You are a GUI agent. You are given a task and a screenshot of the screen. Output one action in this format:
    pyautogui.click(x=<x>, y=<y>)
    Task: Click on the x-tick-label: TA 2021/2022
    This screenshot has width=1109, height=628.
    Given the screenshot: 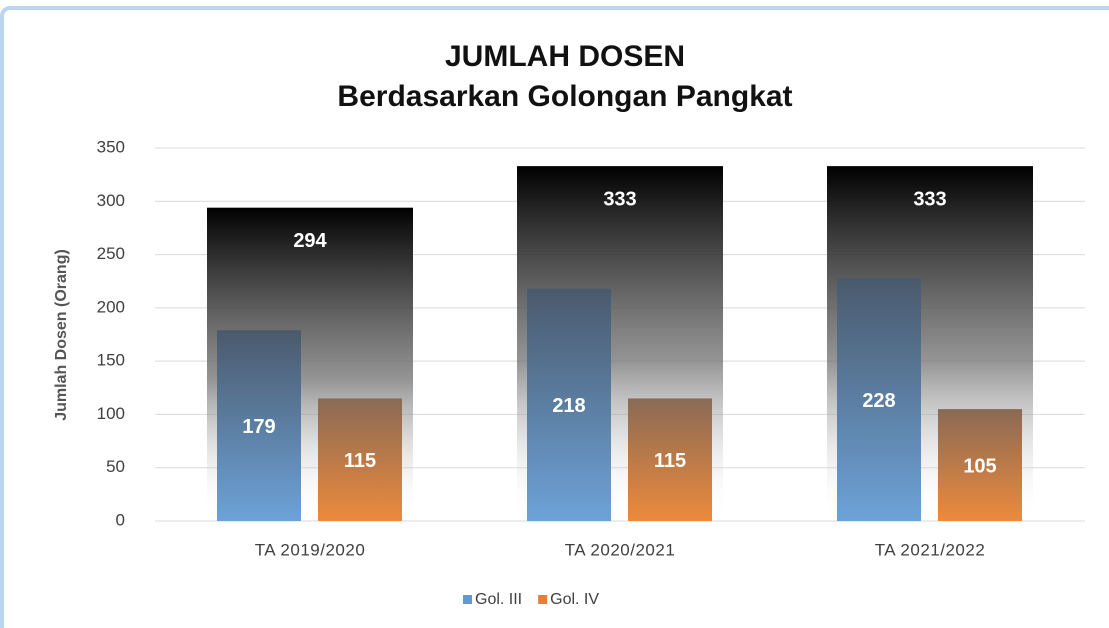 What is the action you would take?
    pyautogui.click(x=930, y=549)
    